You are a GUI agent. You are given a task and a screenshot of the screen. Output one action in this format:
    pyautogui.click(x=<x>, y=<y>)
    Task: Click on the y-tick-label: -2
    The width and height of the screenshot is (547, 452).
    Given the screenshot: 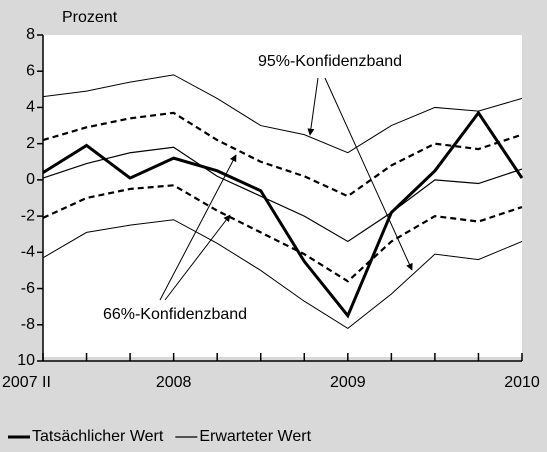 What is the action you would take?
    pyautogui.click(x=28, y=215)
    